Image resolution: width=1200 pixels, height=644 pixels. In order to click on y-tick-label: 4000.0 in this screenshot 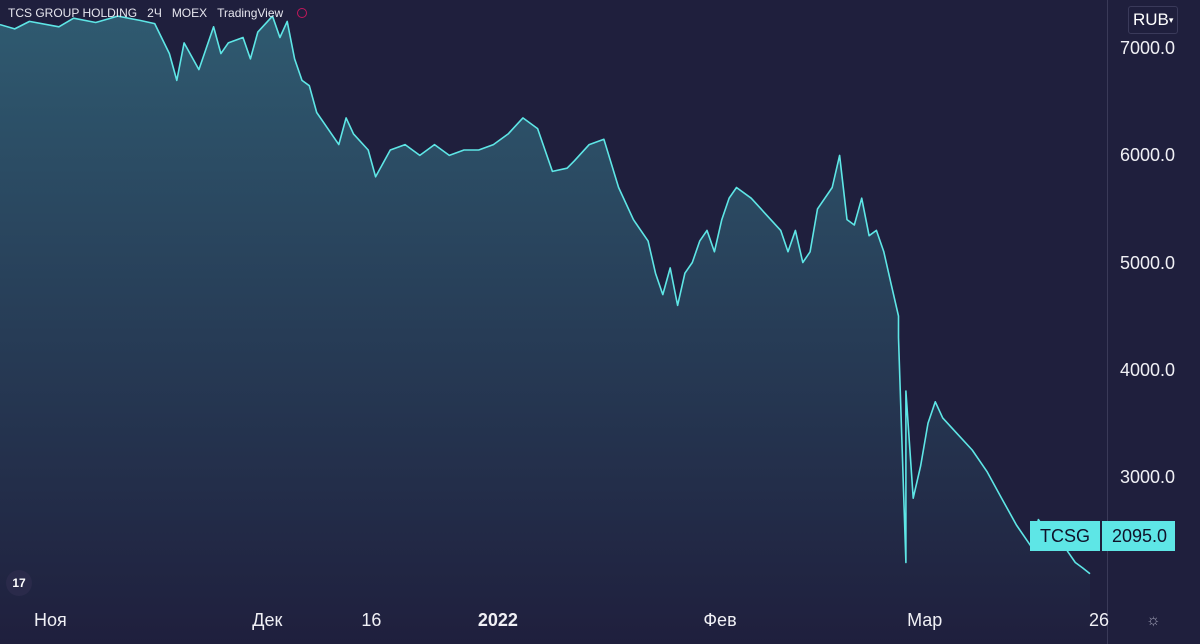, I will do `click(1148, 369)`.